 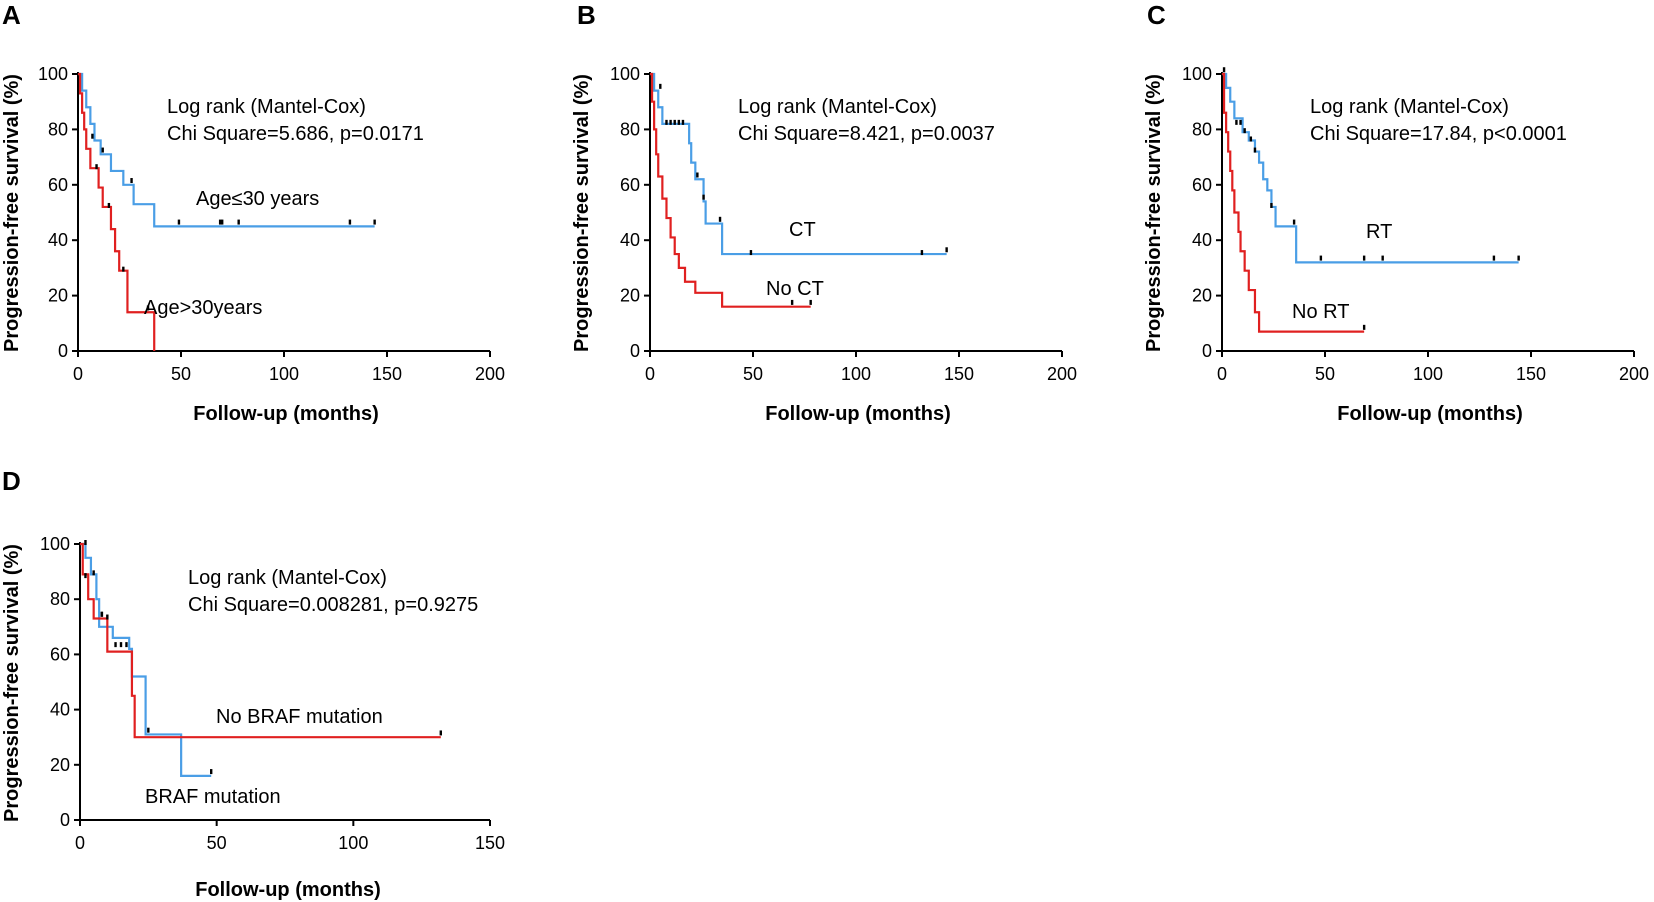 What do you see at coordinates (1438, 134) in the screenshot?
I see `chi-square-text: Chi Square=17.84, p<0.0001` at bounding box center [1438, 134].